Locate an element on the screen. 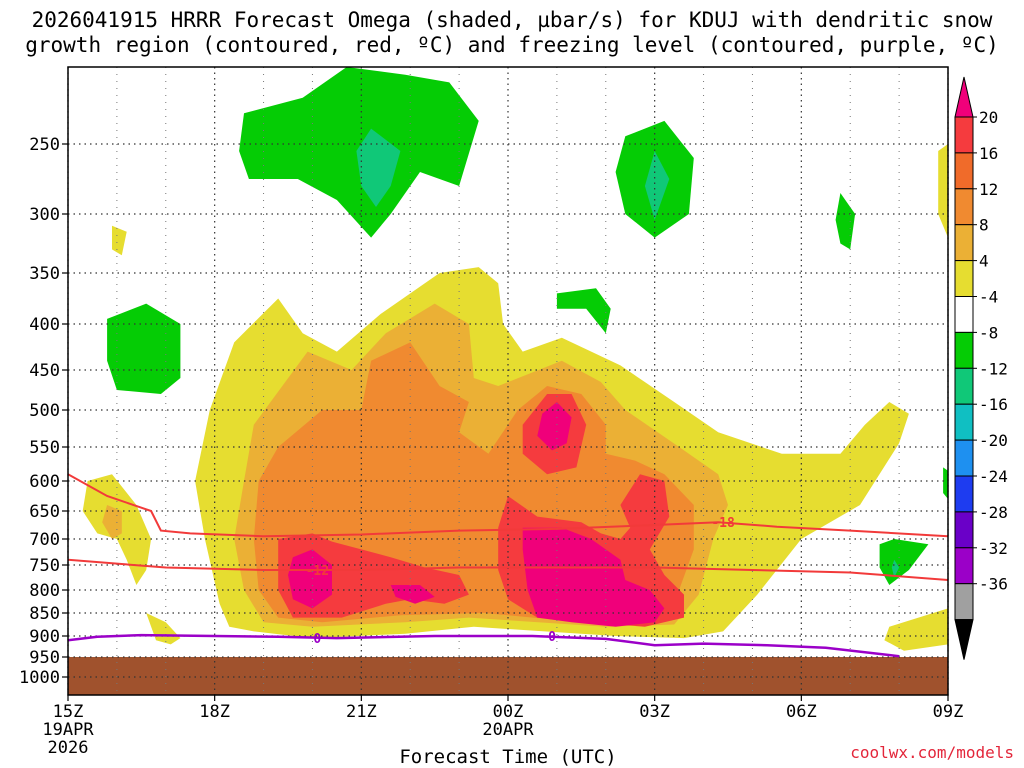 This screenshot has width=1024, height=768. y-tick-label: 1000 is located at coordinates (39, 678).